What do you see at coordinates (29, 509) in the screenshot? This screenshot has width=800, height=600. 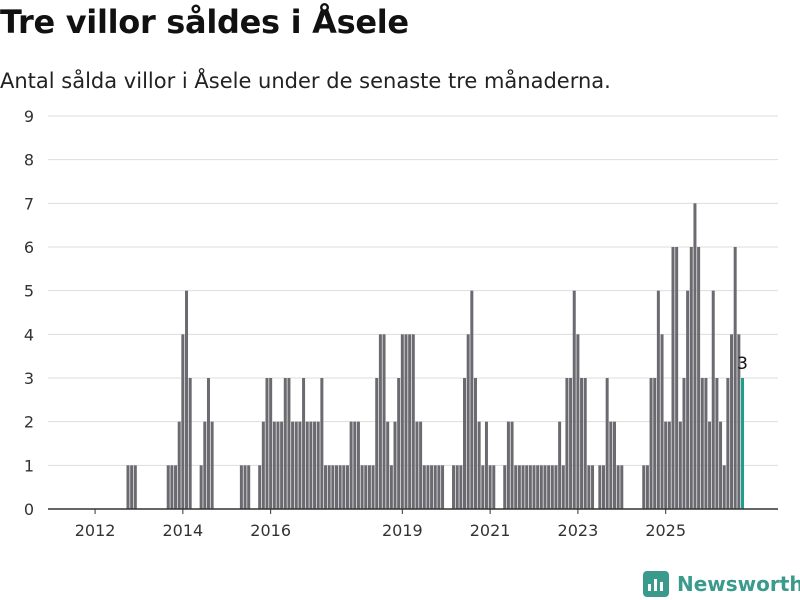 I see `y-tick-label: 0` at bounding box center [29, 509].